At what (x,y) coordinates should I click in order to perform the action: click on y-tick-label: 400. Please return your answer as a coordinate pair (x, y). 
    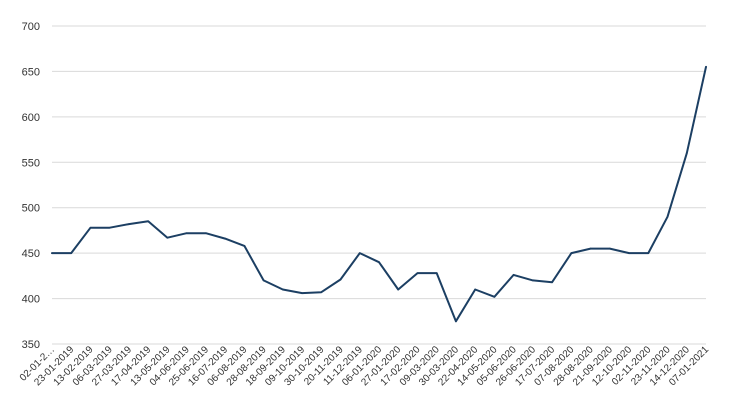
    Looking at the image, I should click on (31, 300).